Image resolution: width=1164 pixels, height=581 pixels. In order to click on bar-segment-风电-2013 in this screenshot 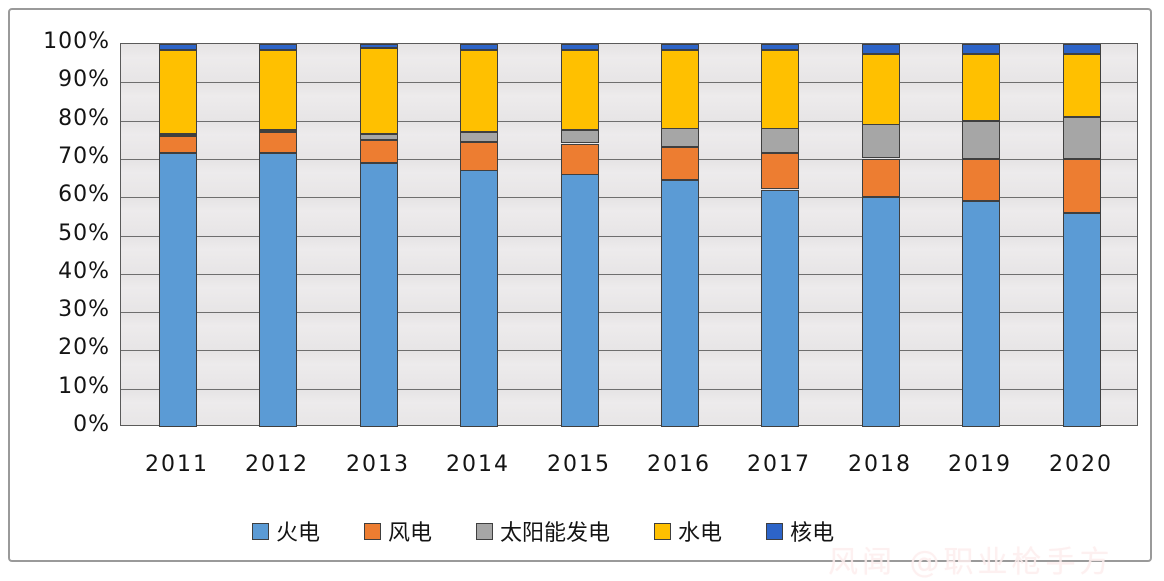, I will do `click(379, 151)`.